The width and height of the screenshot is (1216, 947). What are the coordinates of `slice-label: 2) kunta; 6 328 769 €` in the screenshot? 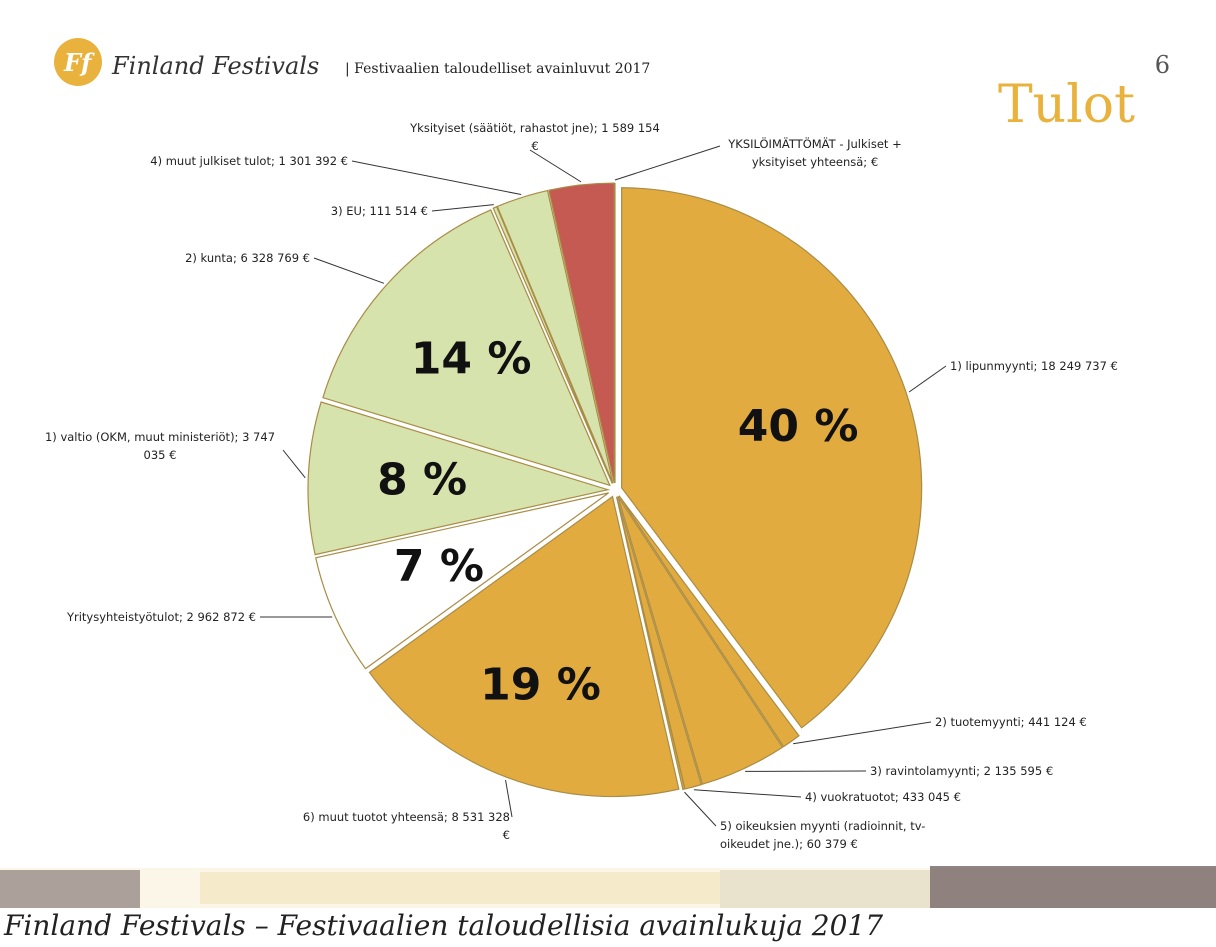 It's located at (247, 258).